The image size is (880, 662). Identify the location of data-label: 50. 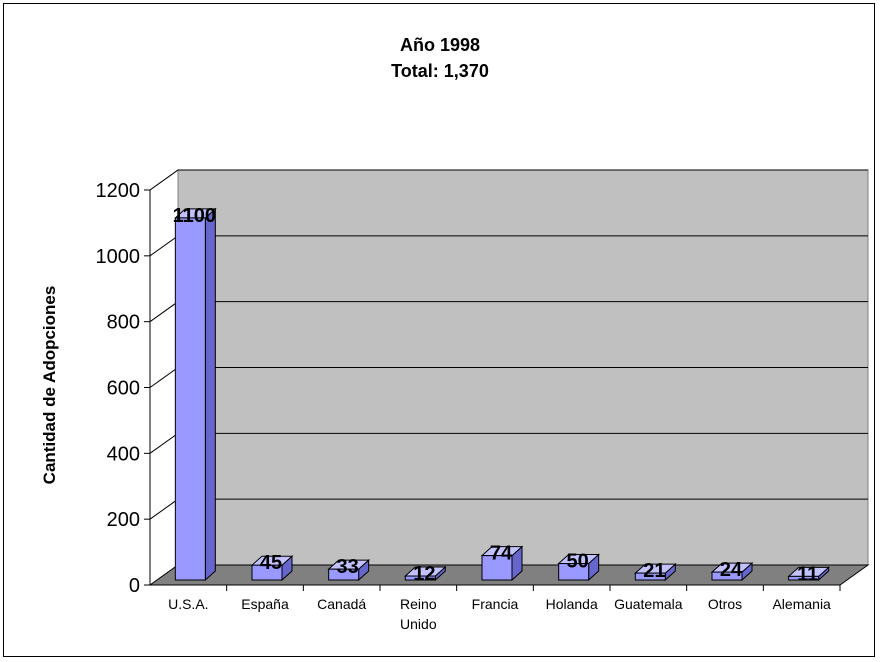
(578, 562).